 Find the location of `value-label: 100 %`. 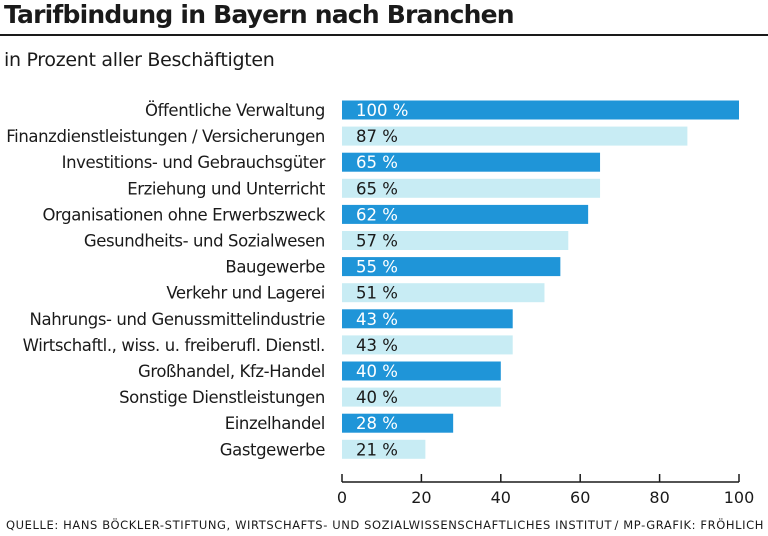

value-label: 100 % is located at coordinates (382, 110).